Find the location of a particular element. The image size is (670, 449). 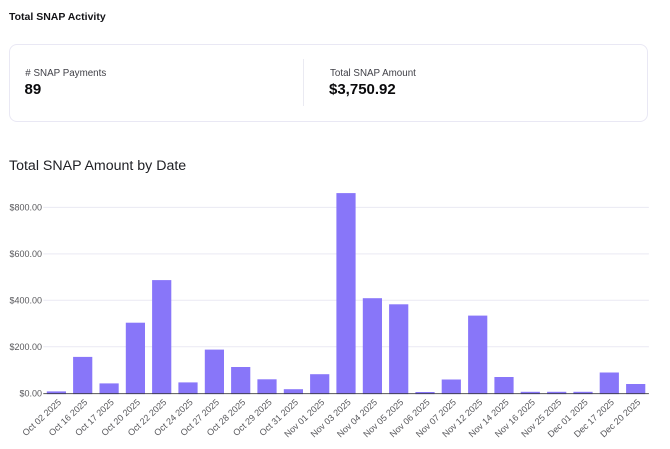

svg-text: $600.00 is located at coordinates (25, 254).